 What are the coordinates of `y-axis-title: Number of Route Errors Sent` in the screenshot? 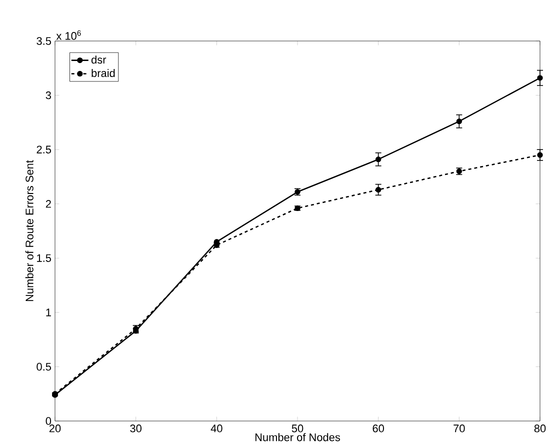 It's located at (29, 231).